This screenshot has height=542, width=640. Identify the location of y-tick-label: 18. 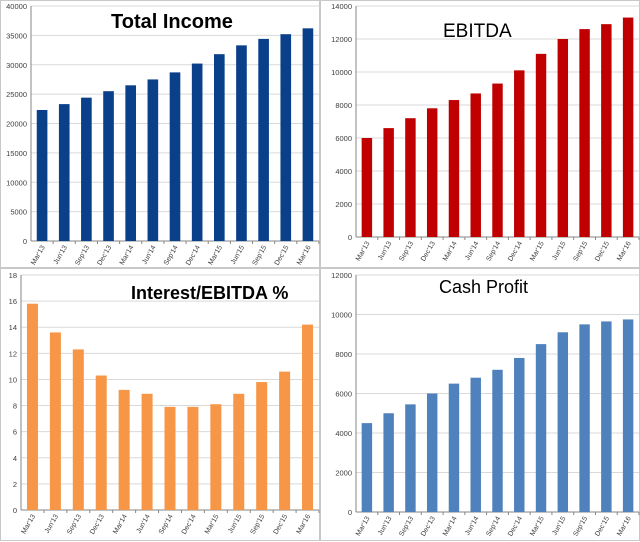
(13, 275).